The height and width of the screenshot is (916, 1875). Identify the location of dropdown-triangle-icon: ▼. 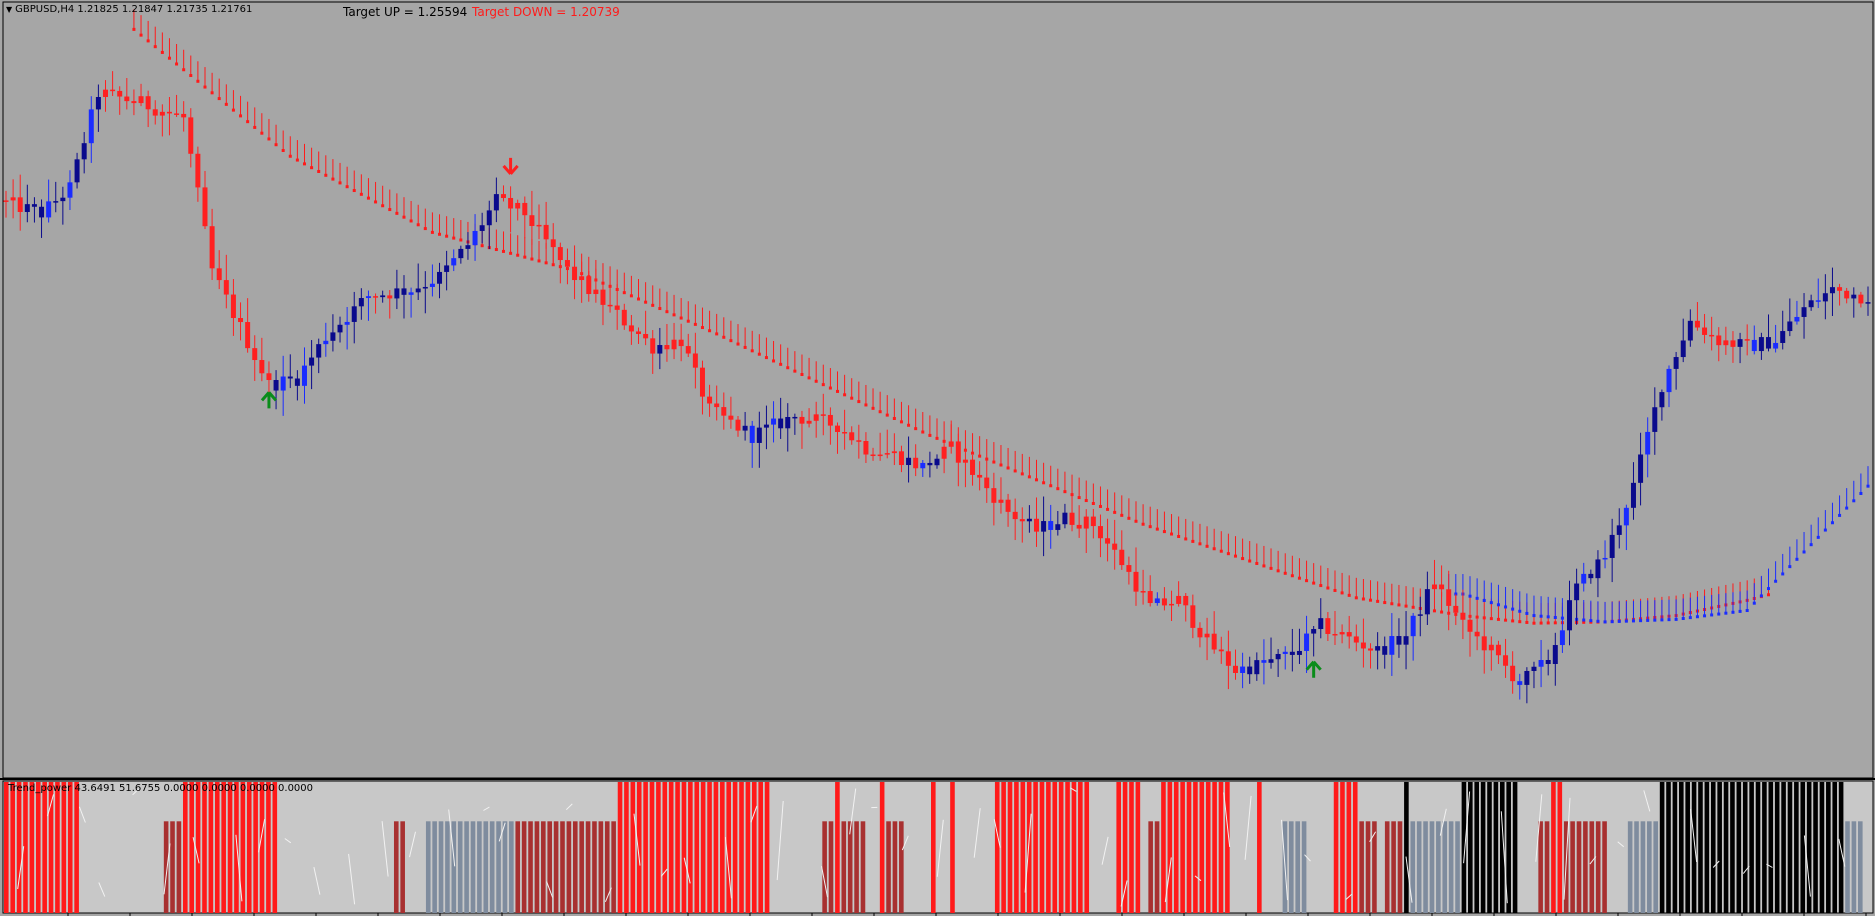
(9, 9).